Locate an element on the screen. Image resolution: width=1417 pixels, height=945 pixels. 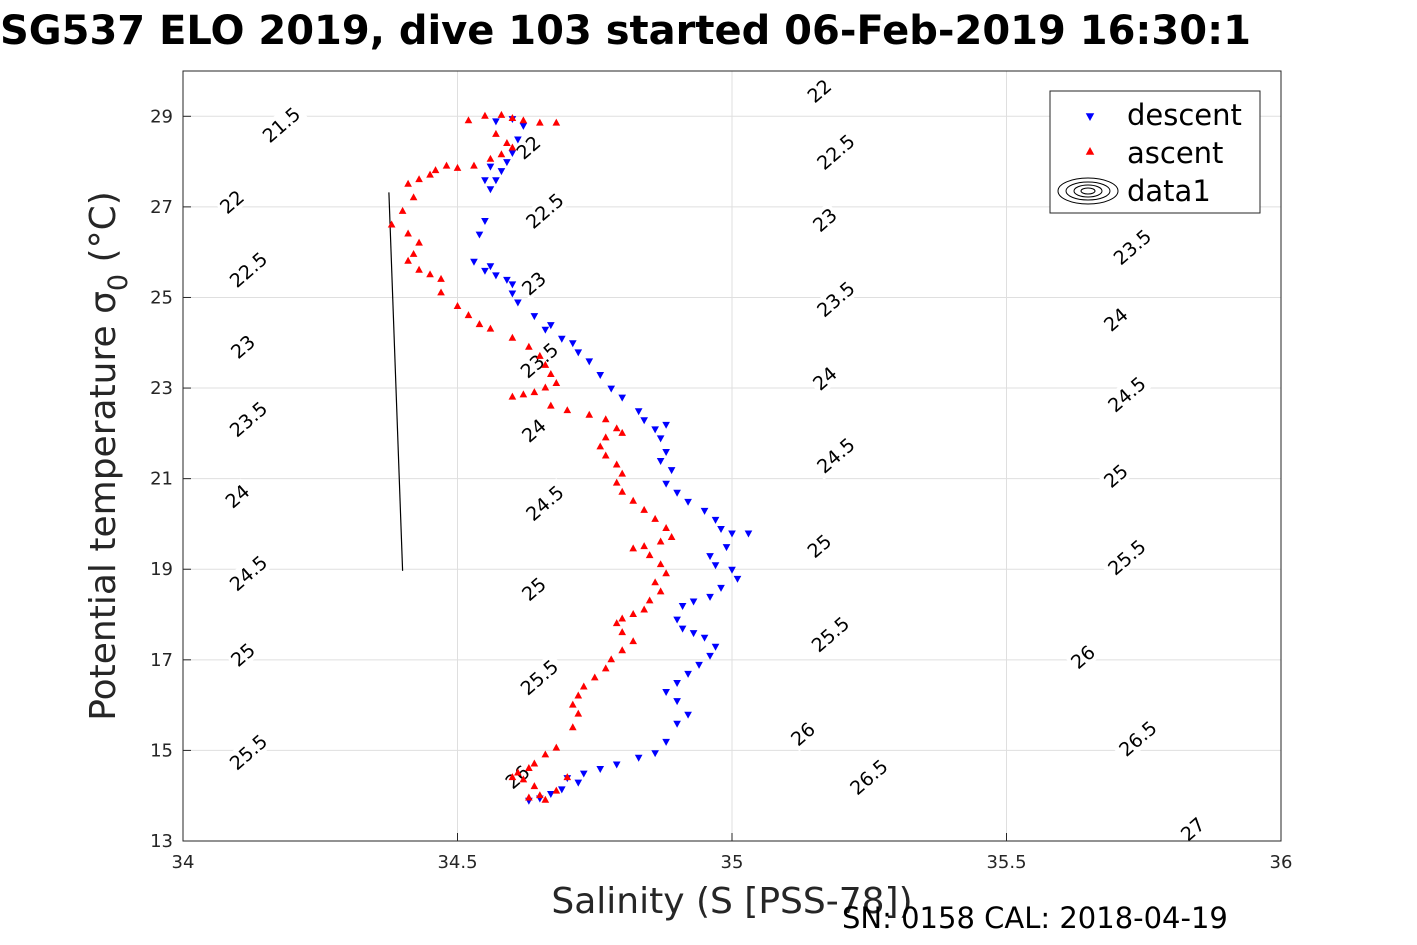
ascent-series is located at coordinates (531, 456).